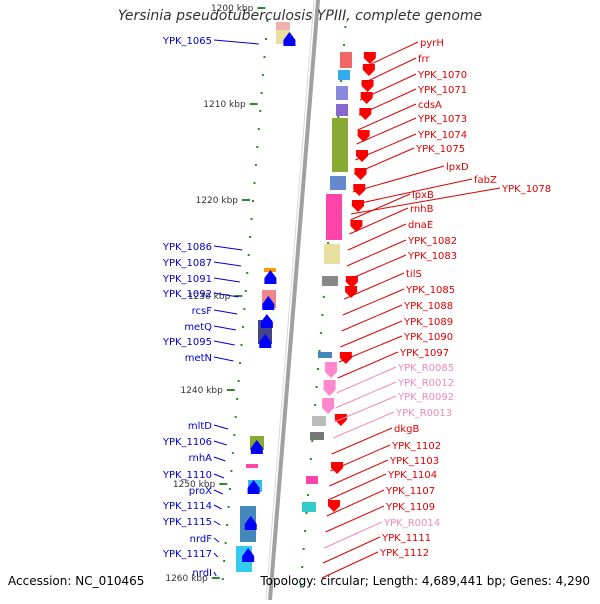 The image size is (600, 604). What do you see at coordinates (442, 90) in the screenshot?
I see `right-gene-label: YPK_1071` at bounding box center [442, 90].